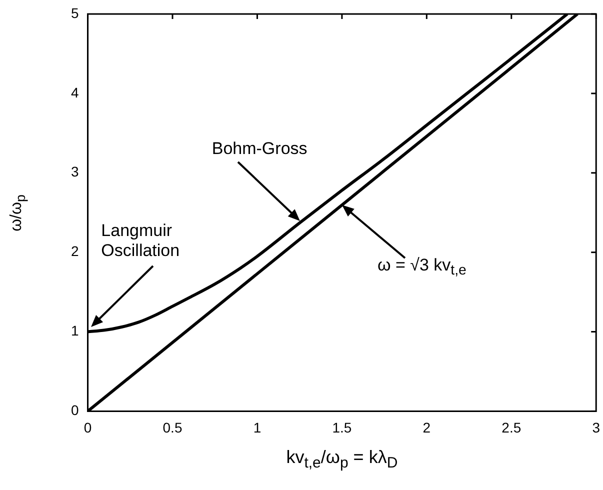  Describe the element at coordinates (141, 240) in the screenshot. I see `annotation: Langmuir Oscillation` at that location.